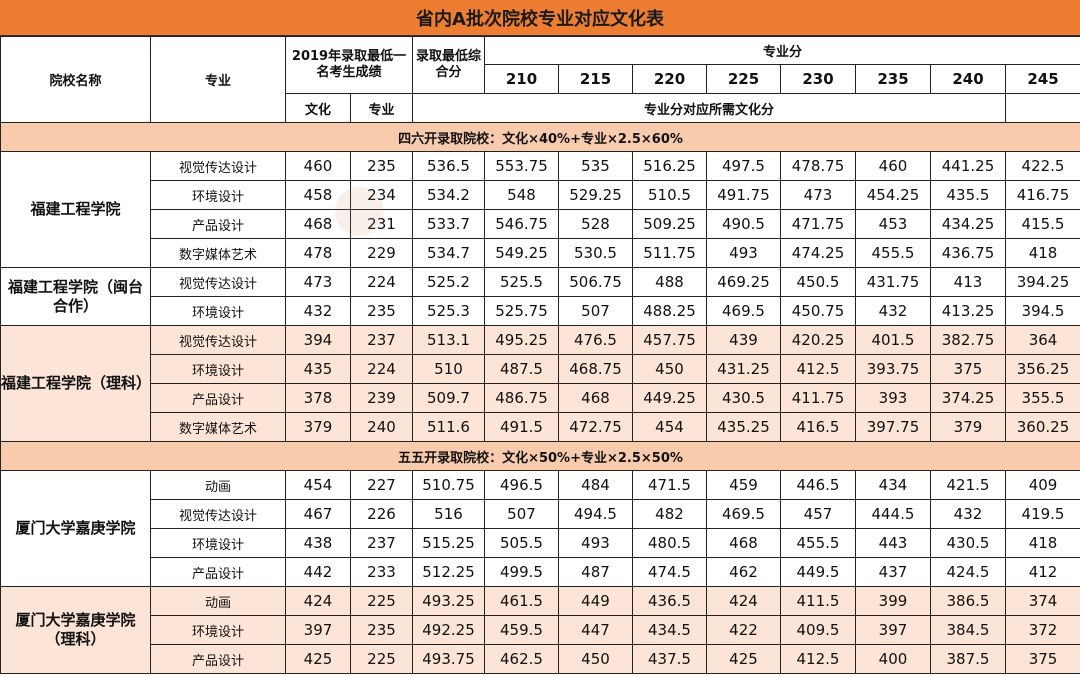 Image resolution: width=1080 pixels, height=677 pixels. What do you see at coordinates (1042, 630) in the screenshot?
I see `required-culture-cell: 372` at bounding box center [1042, 630].